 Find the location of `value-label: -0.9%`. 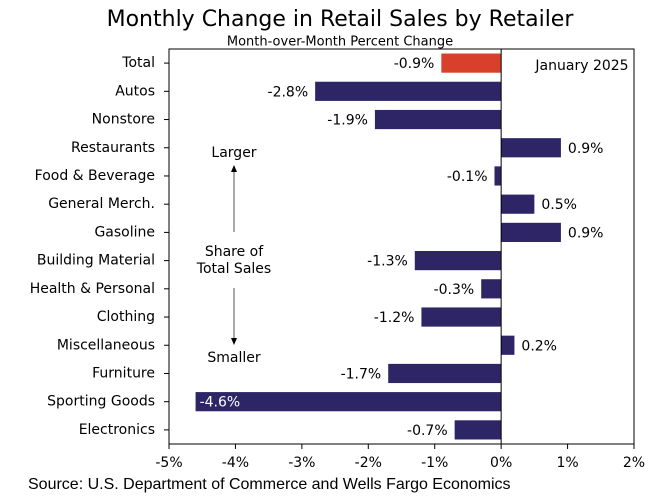

value-label: -0.9% is located at coordinates (414, 64).